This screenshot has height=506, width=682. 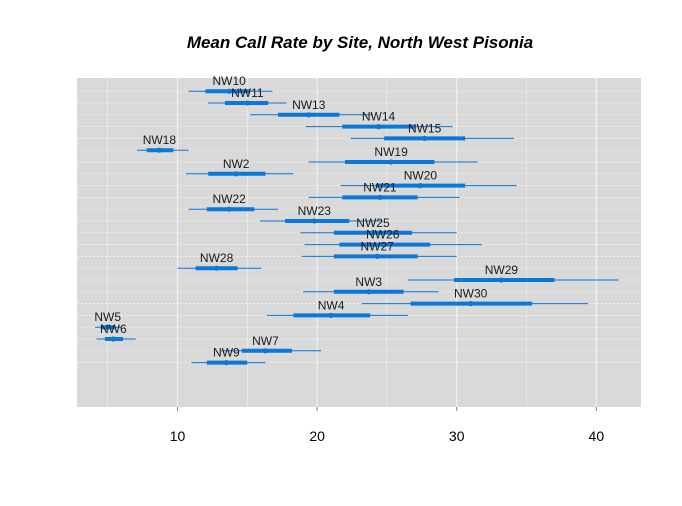 What do you see at coordinates (471, 294) in the screenshot?
I see `site-label: NW30` at bounding box center [471, 294].